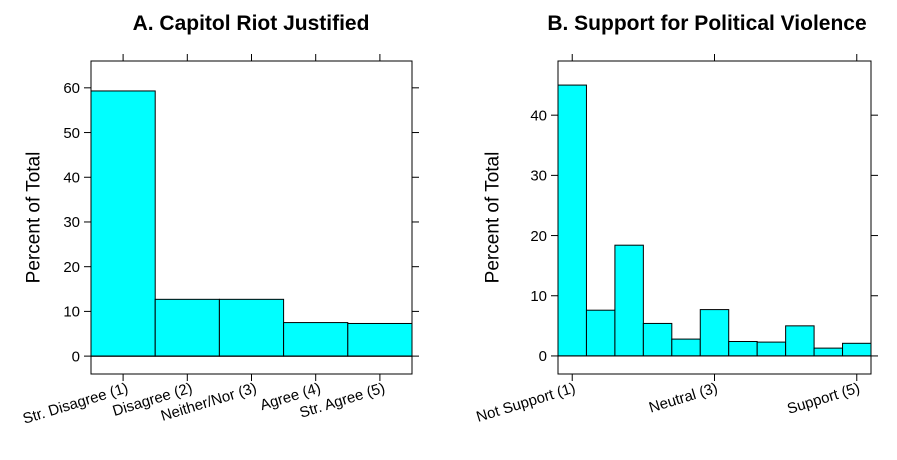  Describe the element at coordinates (76, 356) in the screenshot. I see `y-tick-label-a-0: 0` at that location.